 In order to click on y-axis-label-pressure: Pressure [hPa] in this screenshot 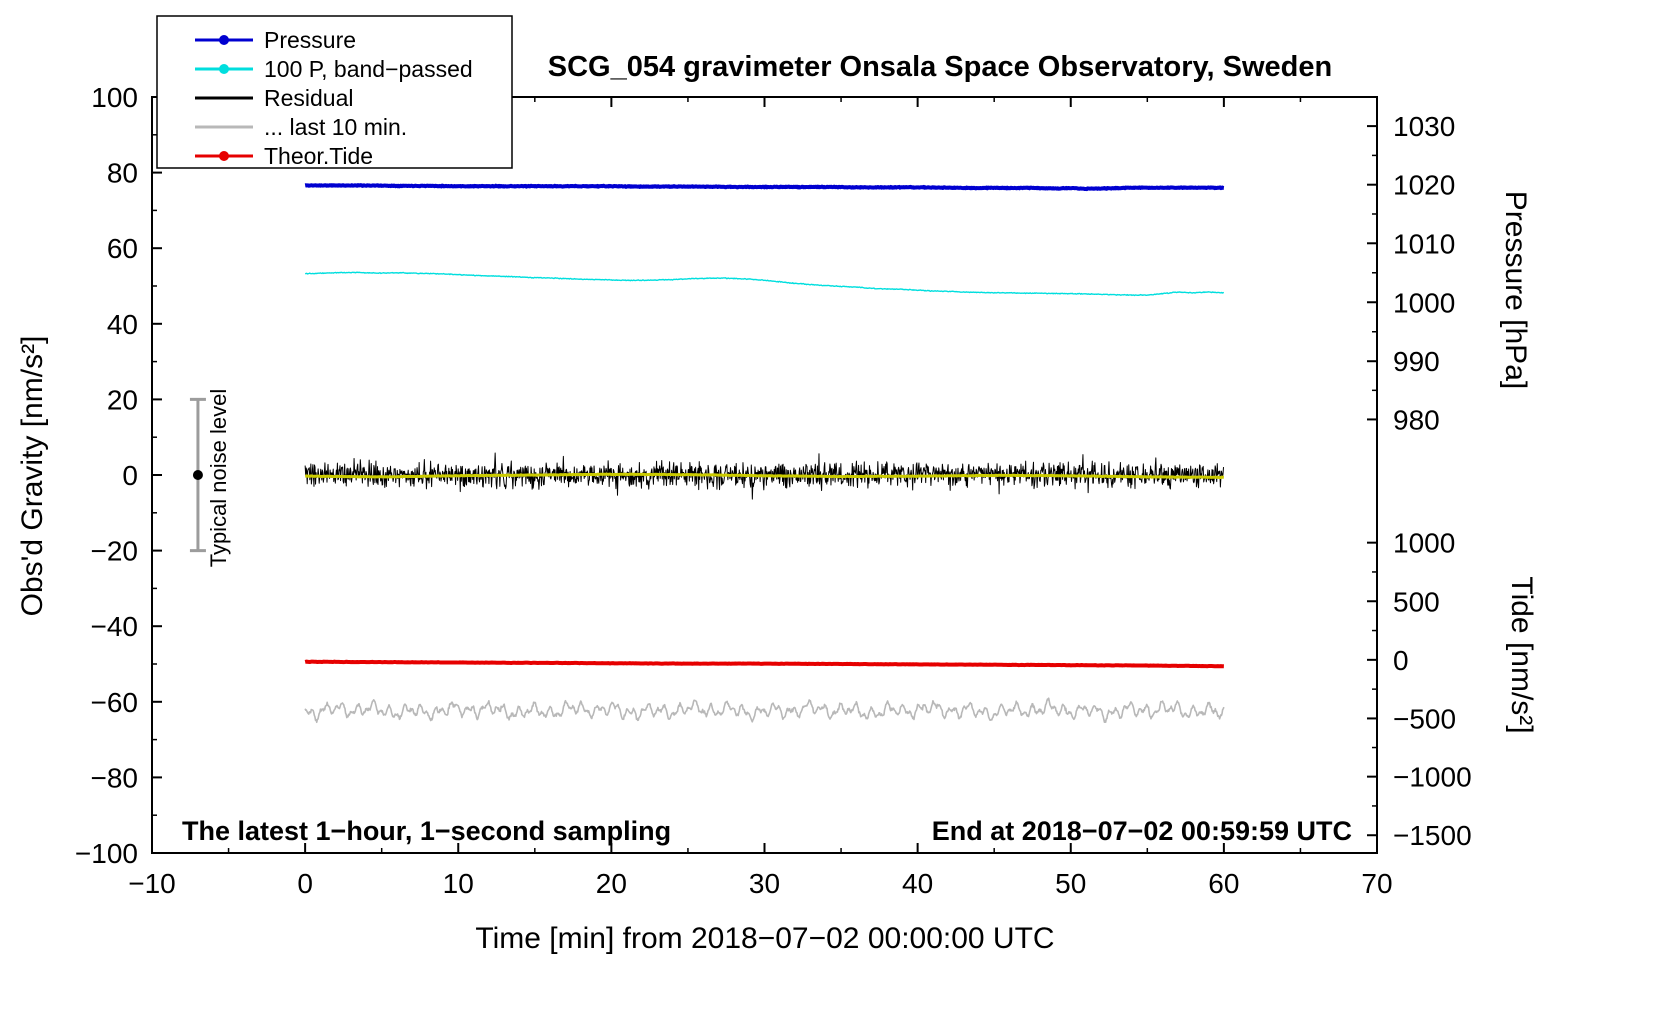, I will do `click(1515, 290)`.